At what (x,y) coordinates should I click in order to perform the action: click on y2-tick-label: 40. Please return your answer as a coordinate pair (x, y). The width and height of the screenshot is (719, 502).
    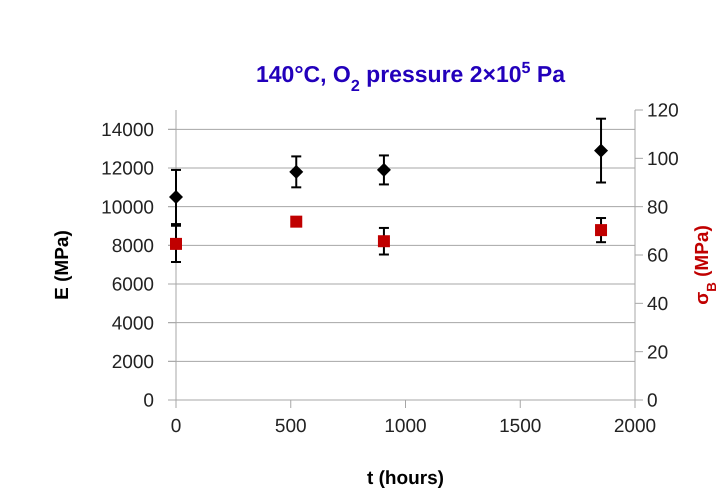
    Looking at the image, I should click on (657, 304).